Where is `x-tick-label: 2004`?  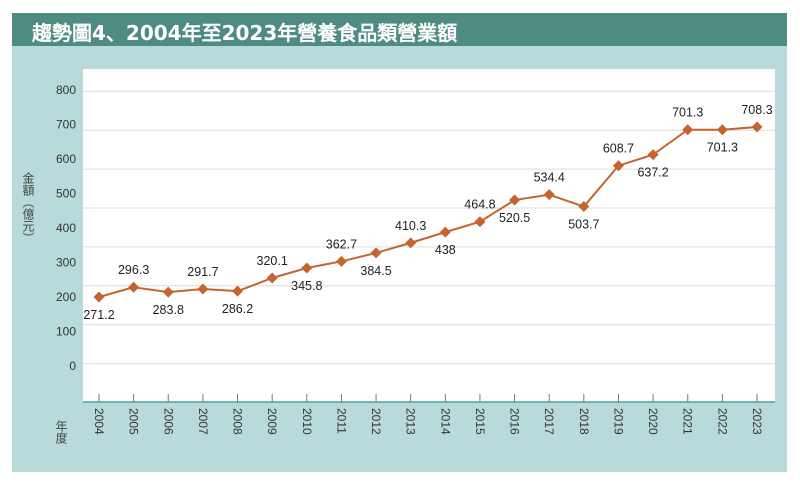
x-tick-label: 2004 is located at coordinates (99, 421).